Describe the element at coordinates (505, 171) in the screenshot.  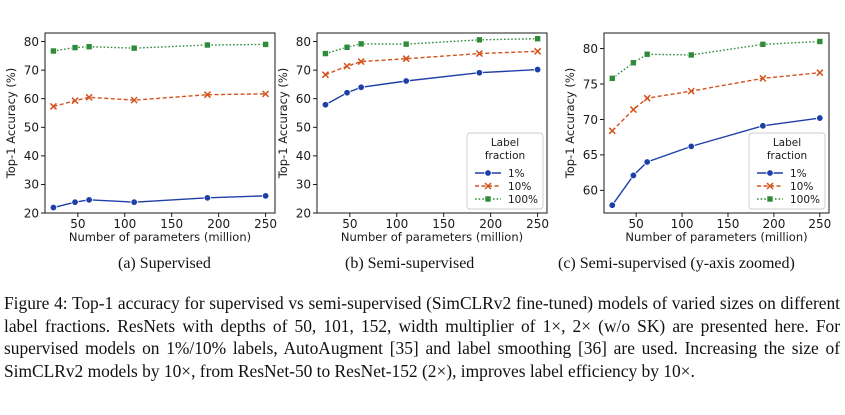
I see `legend-box` at that location.